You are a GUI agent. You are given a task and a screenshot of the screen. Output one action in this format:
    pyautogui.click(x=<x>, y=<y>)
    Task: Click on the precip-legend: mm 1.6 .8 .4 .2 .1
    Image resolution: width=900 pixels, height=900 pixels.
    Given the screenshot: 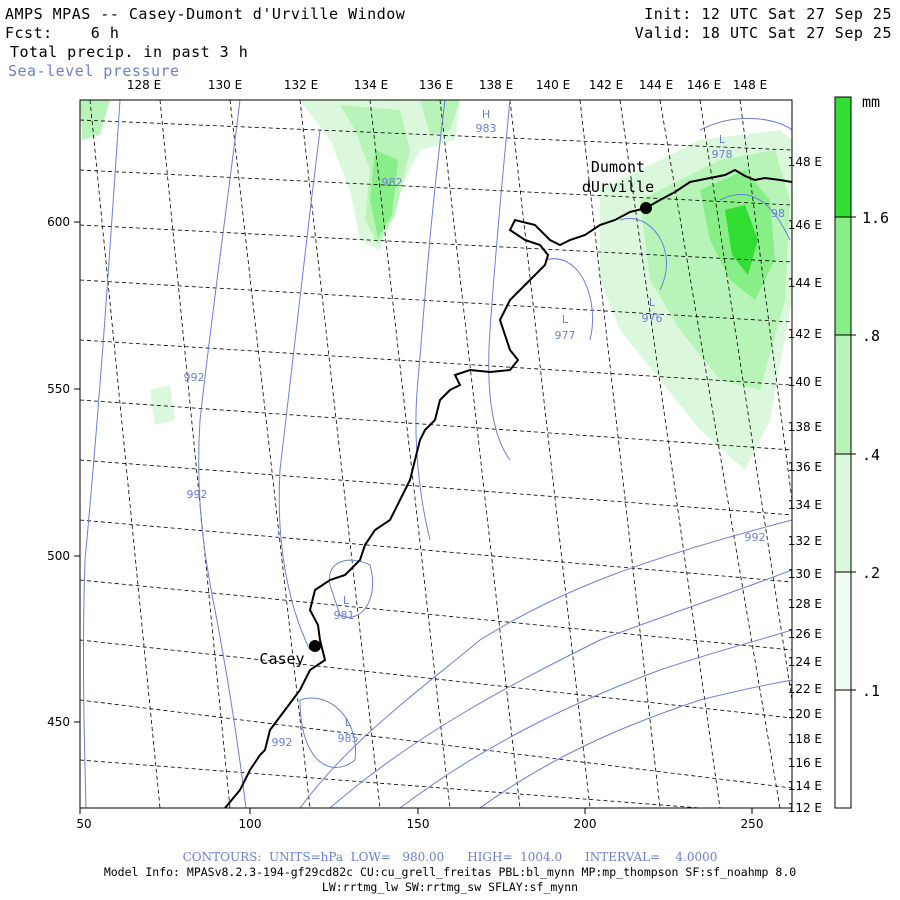 What is the action you would take?
    pyautogui.click(x=861, y=451)
    